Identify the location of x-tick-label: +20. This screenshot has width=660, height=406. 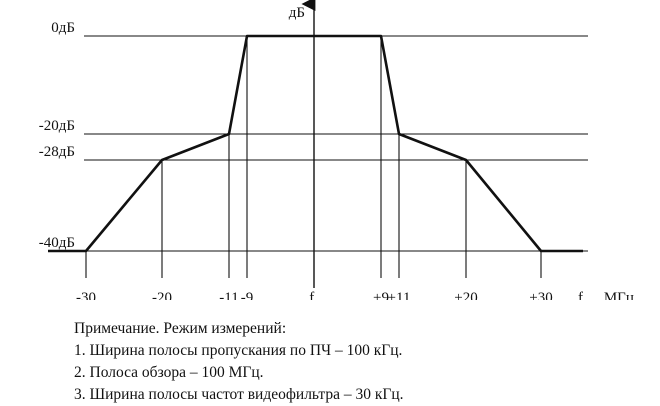
(465, 295).